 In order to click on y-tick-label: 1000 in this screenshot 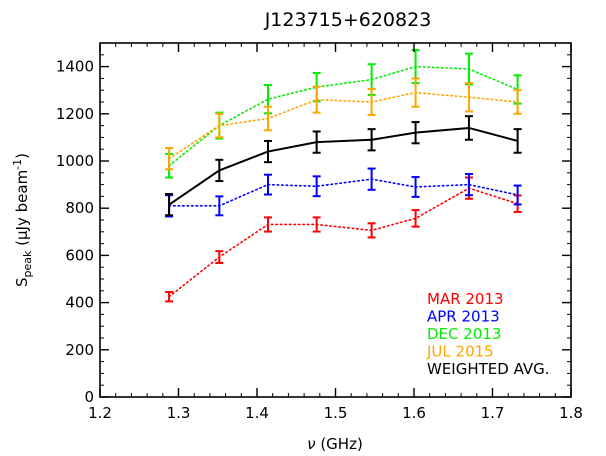, I will do `click(75, 161)`.